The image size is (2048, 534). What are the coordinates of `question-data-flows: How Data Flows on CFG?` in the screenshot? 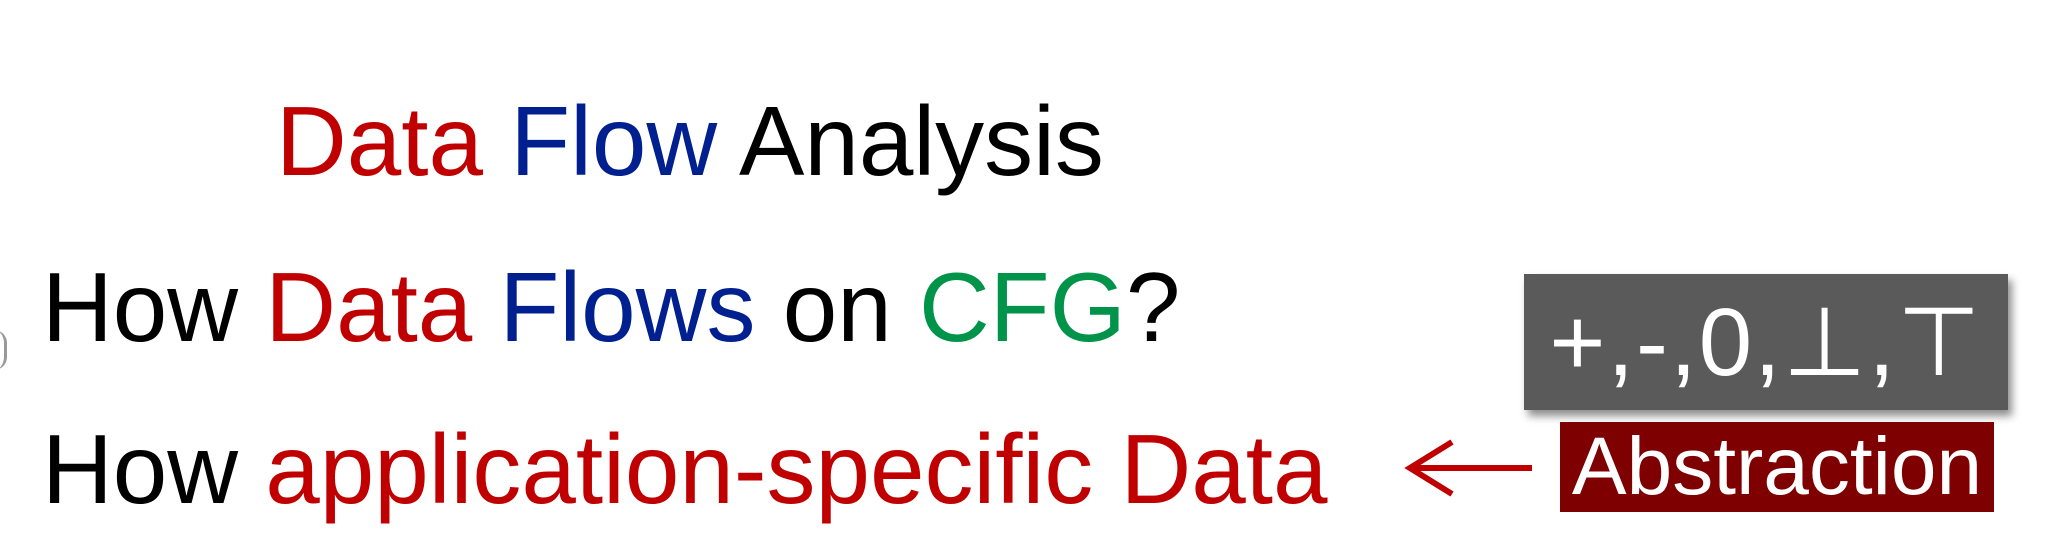 It's located at (611, 307).